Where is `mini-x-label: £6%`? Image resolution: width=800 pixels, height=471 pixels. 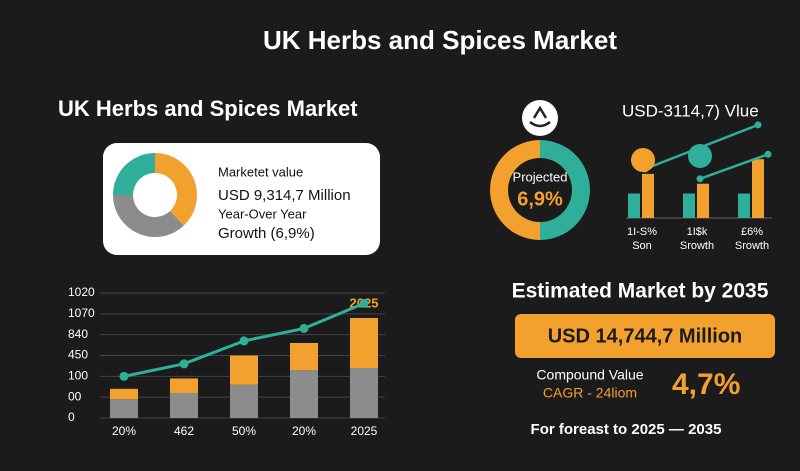 mini-x-label: £6% is located at coordinates (752, 232).